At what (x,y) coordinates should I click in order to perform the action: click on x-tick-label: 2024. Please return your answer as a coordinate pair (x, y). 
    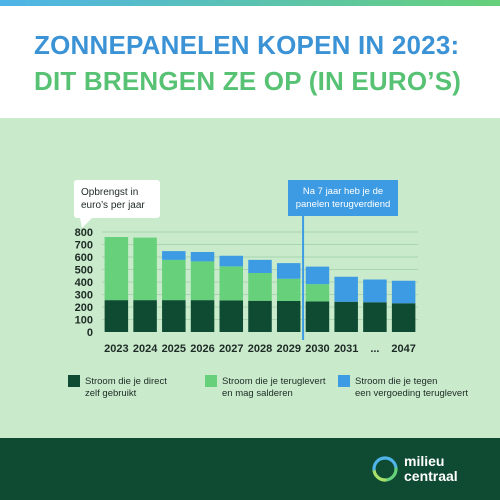
    Looking at the image, I should click on (145, 349).